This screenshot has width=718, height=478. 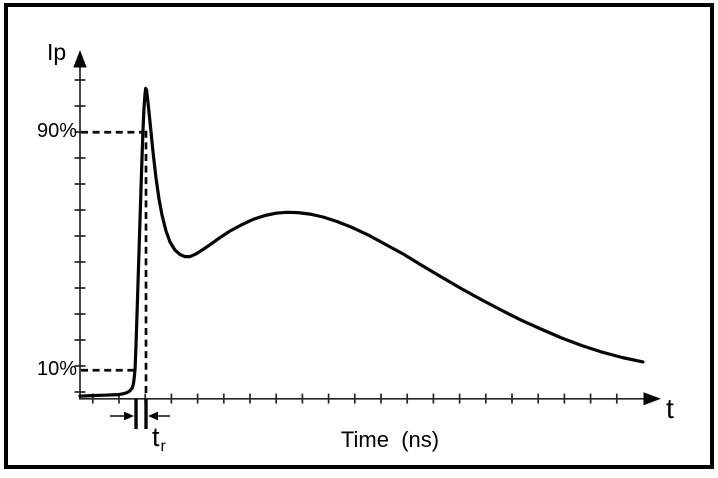 What do you see at coordinates (390, 439) in the screenshot?
I see `x-axis-caption: Time (ns)` at bounding box center [390, 439].